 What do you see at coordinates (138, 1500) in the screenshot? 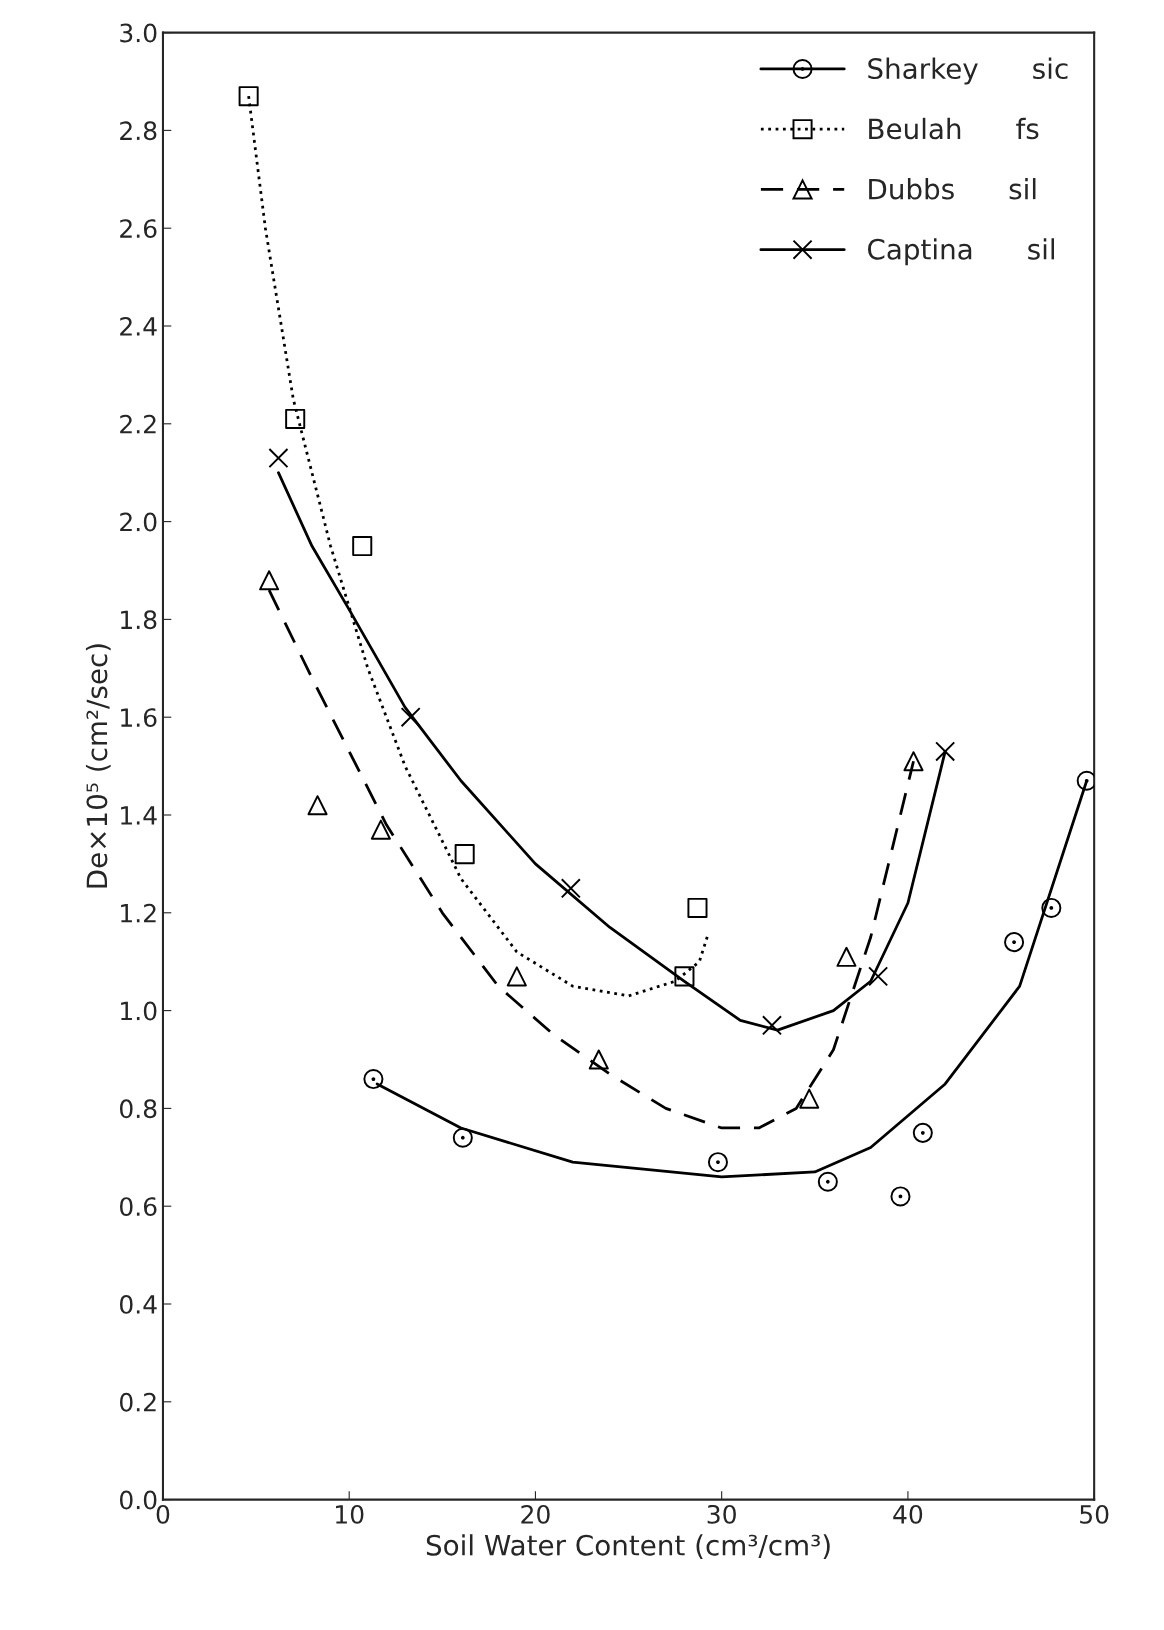
I see `y-tick-label: 0.0` at bounding box center [138, 1500].